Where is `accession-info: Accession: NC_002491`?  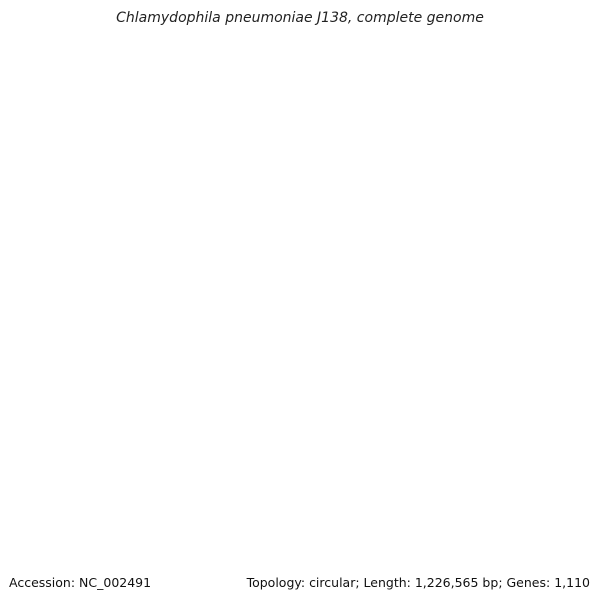 accession-info: Accession: NC_002491 is located at coordinates (80, 582).